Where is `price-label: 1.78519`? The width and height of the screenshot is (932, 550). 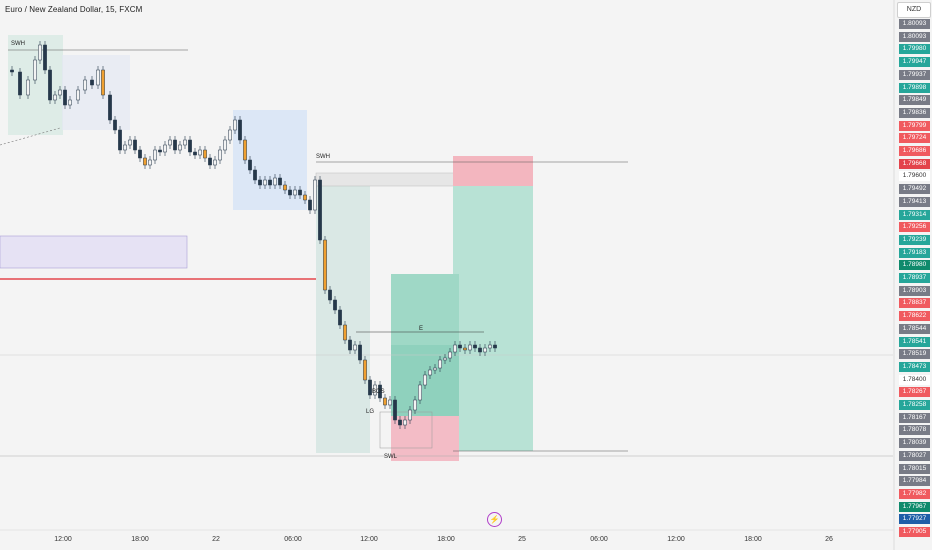 price-label: 1.78519 is located at coordinates (914, 354).